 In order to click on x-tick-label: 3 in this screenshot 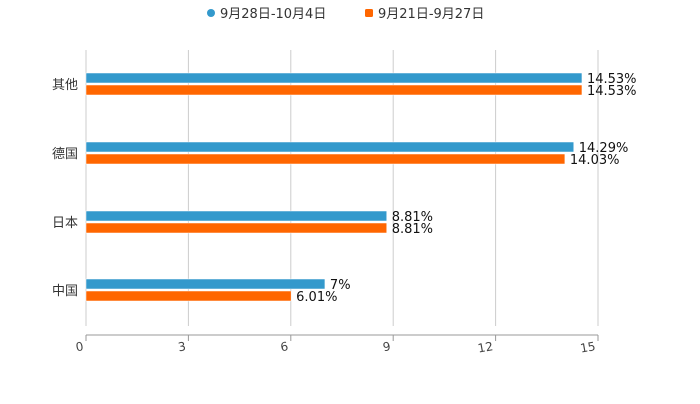, I will do `click(182, 346)`.